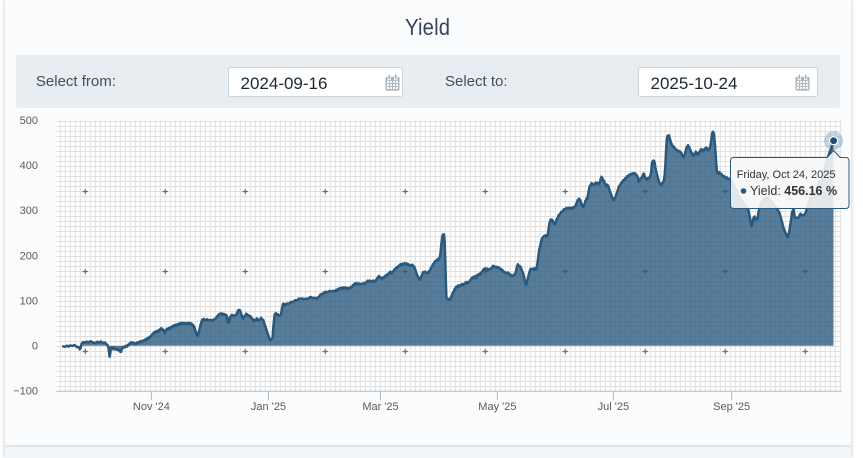 This screenshot has height=458, width=863. Describe the element at coordinates (29, 256) in the screenshot. I see `svg-text: 200` at that location.